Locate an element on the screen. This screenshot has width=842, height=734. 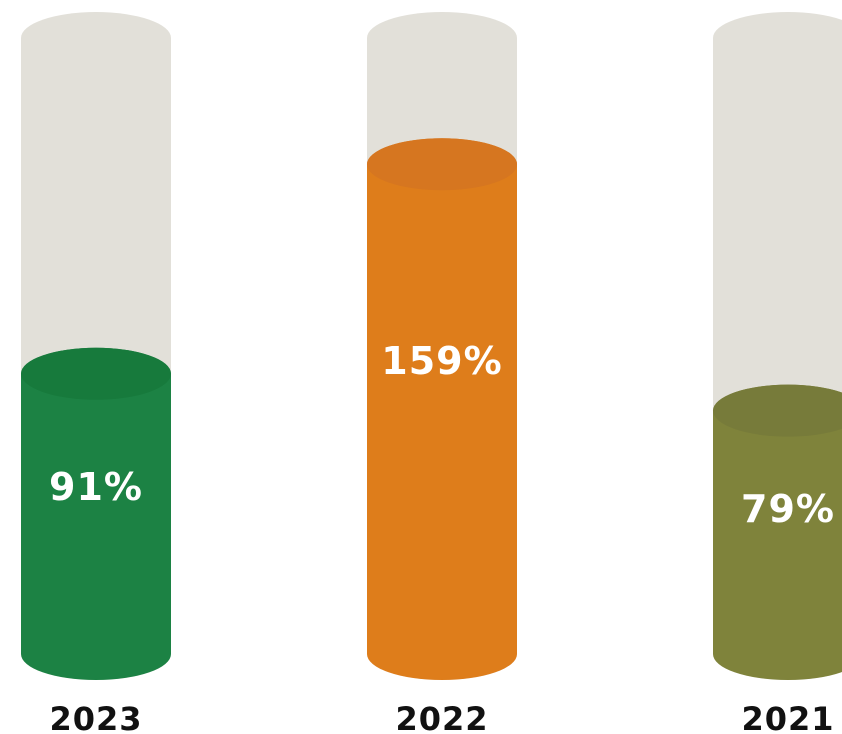
bar-2023 is located at coordinates (96, 513).